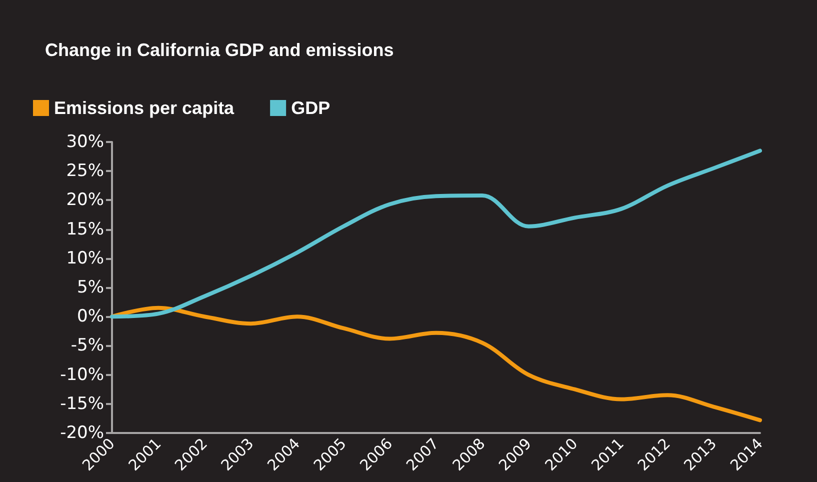 This screenshot has width=817, height=482. What do you see at coordinates (82, 433) in the screenshot?
I see `y-tick-label: -20%` at bounding box center [82, 433].